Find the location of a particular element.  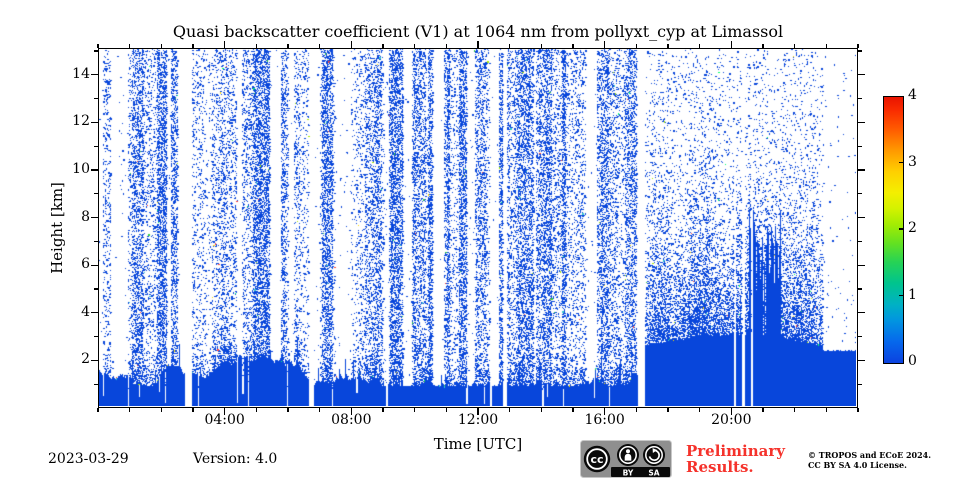

preliminary-results-note: Preliminary Results. is located at coordinates (735, 459).